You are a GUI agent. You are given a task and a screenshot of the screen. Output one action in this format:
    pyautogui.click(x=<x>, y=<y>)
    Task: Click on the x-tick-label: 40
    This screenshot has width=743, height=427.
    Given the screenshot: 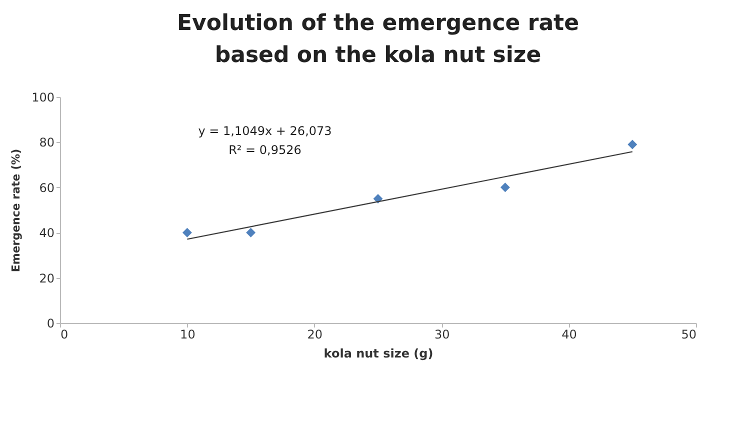 What is the action you would take?
    pyautogui.click(x=569, y=335)
    